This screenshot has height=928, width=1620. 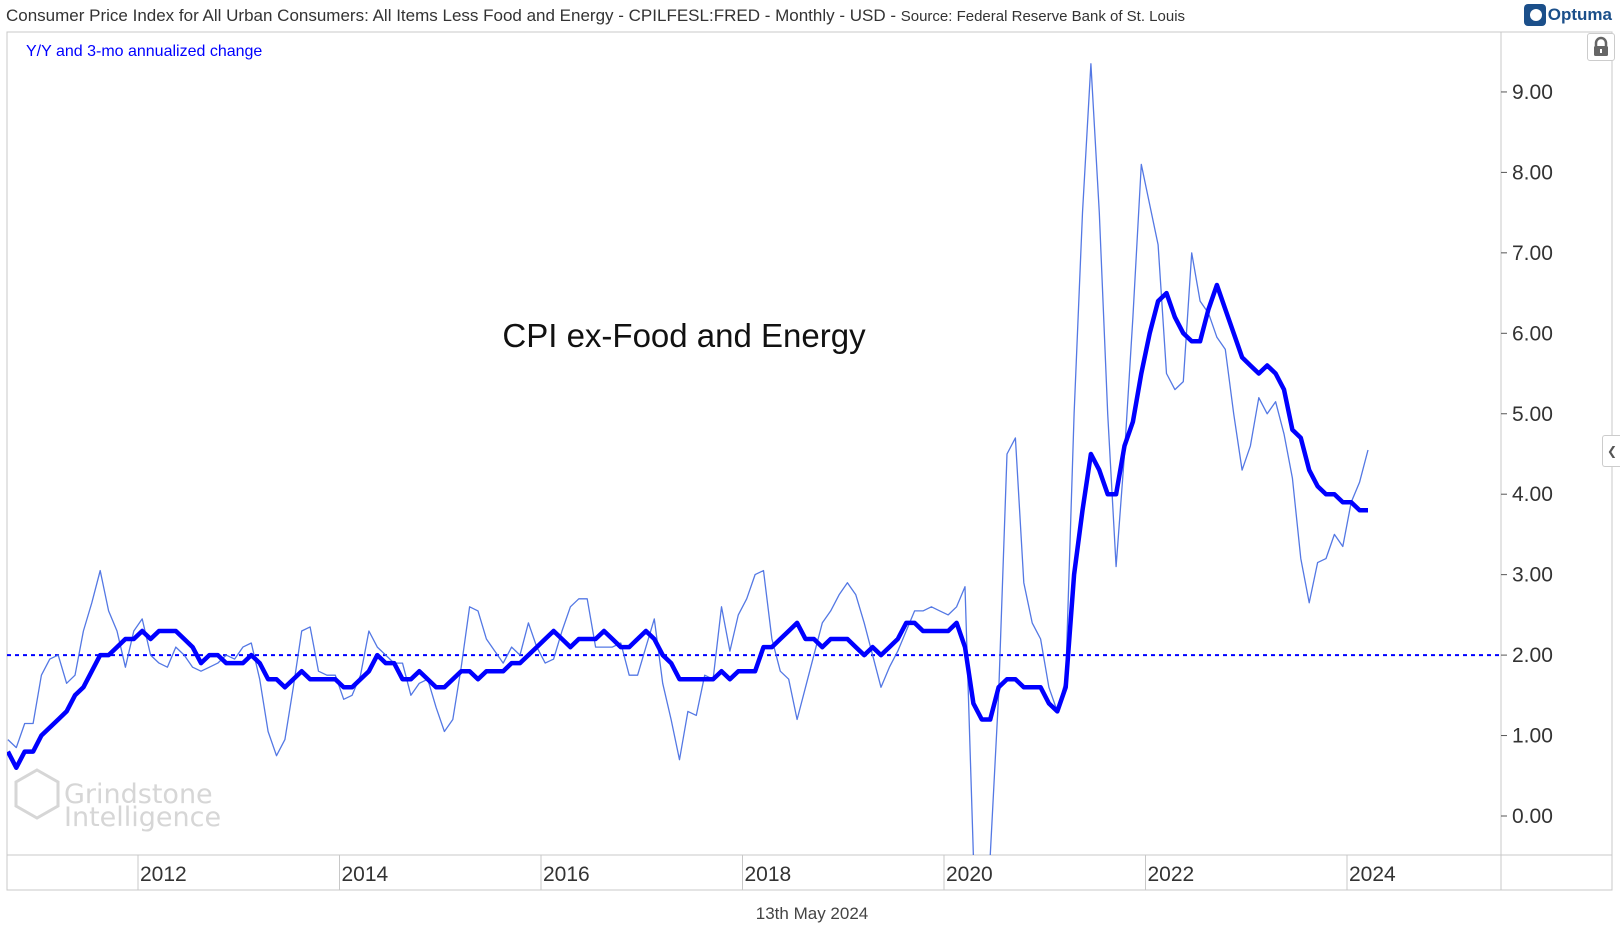 What do you see at coordinates (969, 874) in the screenshot?
I see `x-tick-label: 2020` at bounding box center [969, 874].